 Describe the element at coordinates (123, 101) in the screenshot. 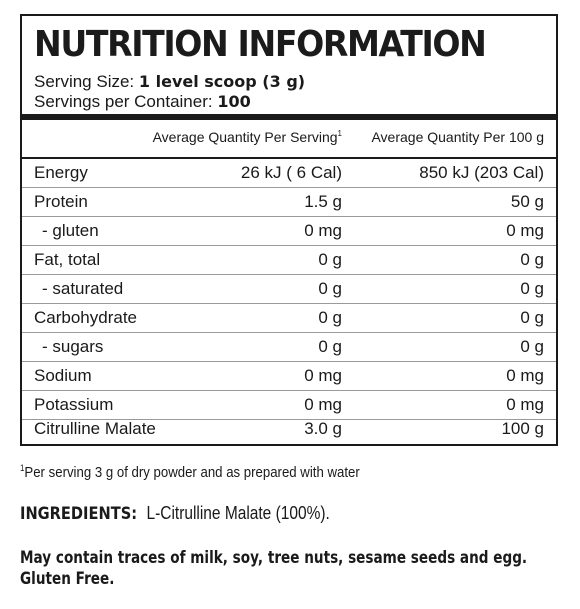

I see `servings-per-container-label: Servings per Container:` at that location.